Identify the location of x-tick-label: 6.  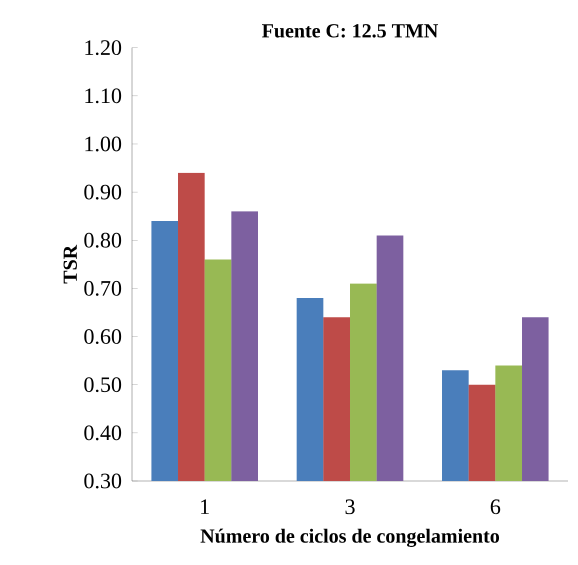
(495, 506).